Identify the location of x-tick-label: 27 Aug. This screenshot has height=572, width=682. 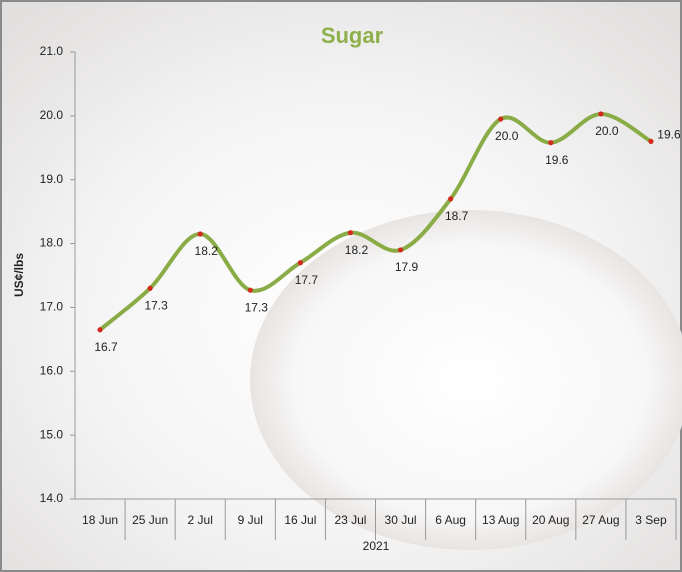
(600, 520).